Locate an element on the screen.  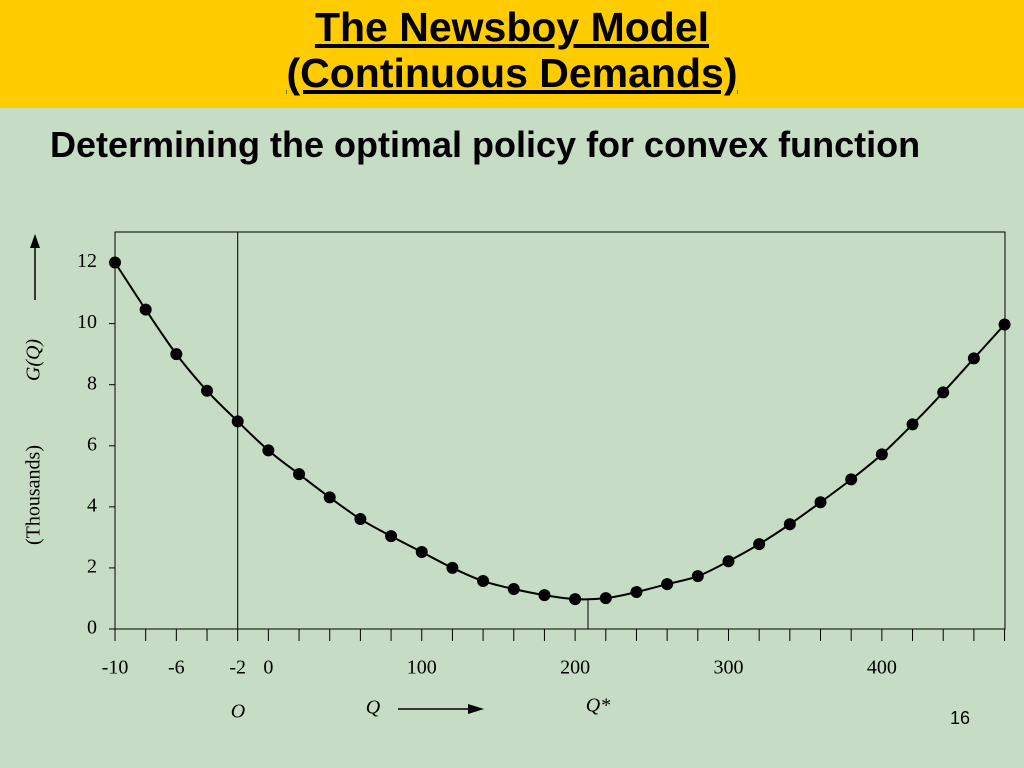
y-tick-label: 10 is located at coordinates (87, 322).